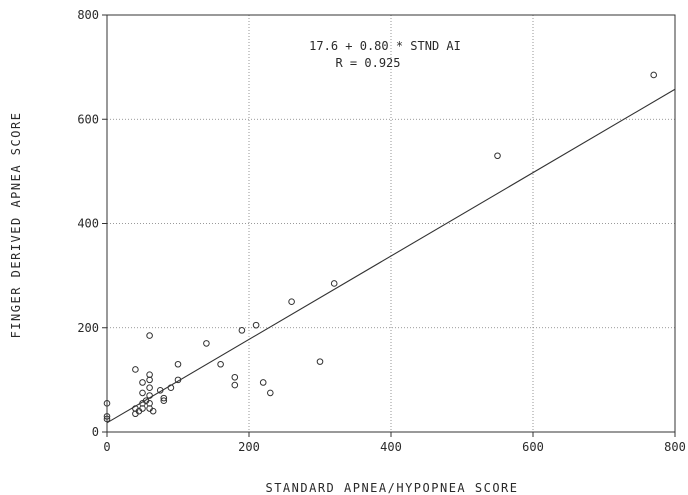 The image size is (688, 495). What do you see at coordinates (16, 225) in the screenshot?
I see `y-axis-title: FINGER DERIVED APNEA SCORE` at bounding box center [16, 225].